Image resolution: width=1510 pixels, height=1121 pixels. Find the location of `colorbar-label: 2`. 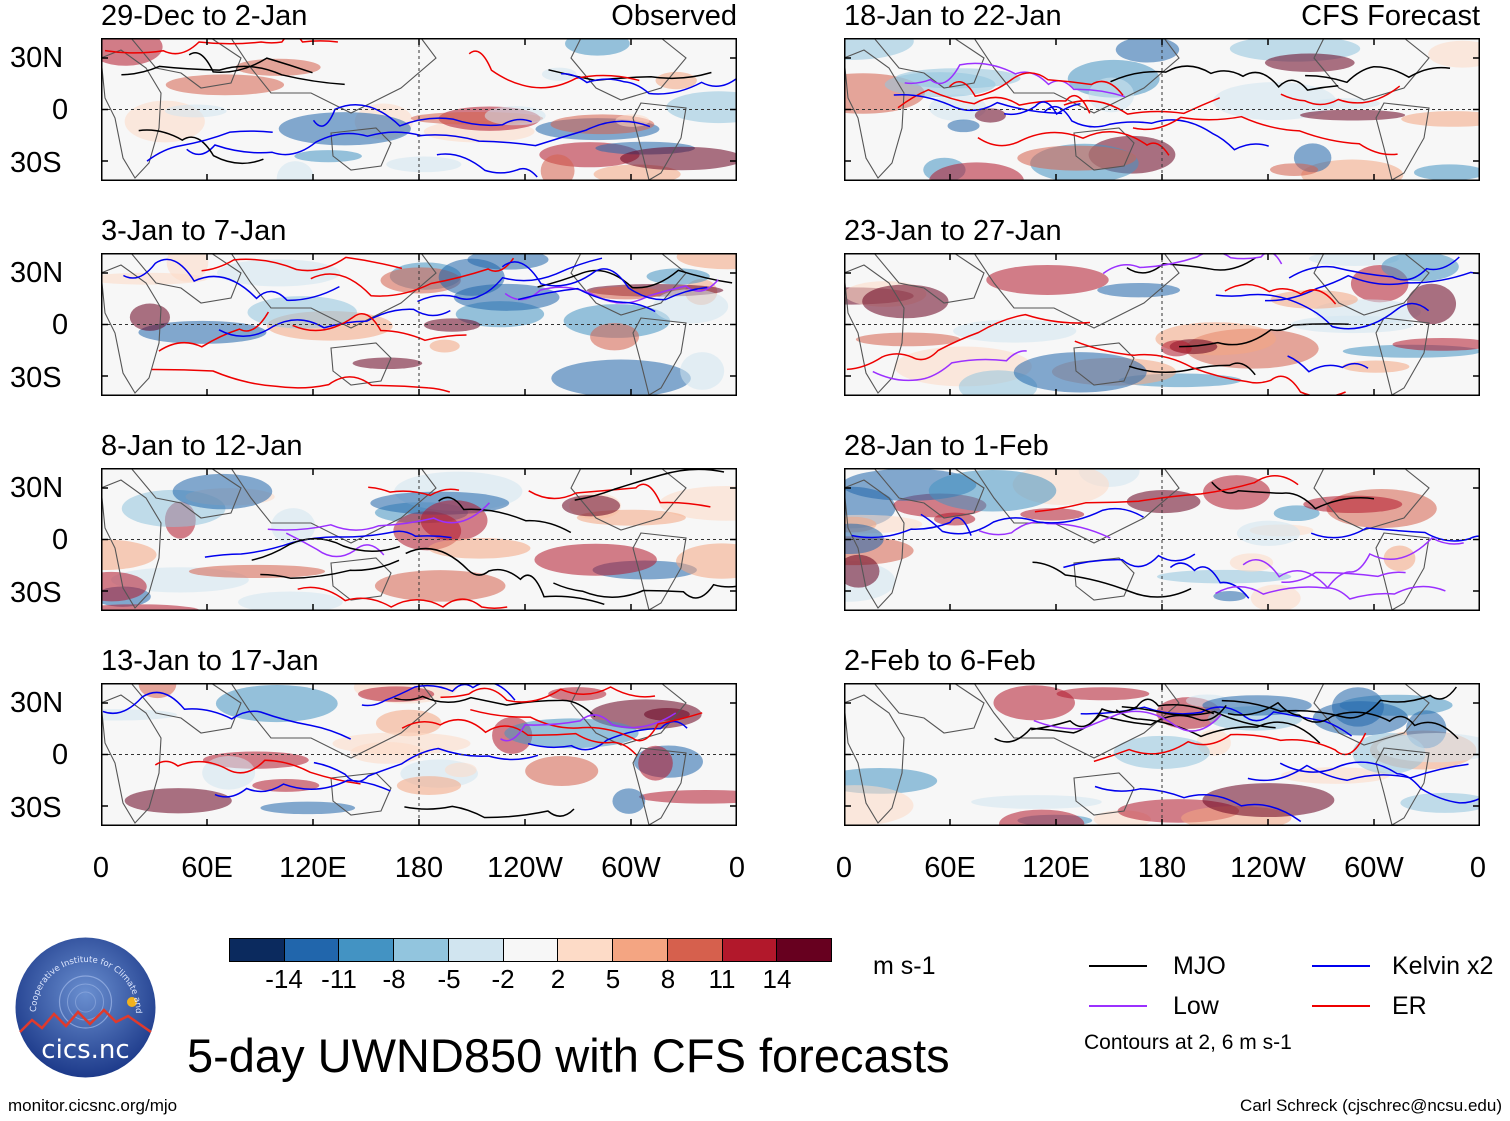

colorbar-label: 2 is located at coordinates (558, 979).